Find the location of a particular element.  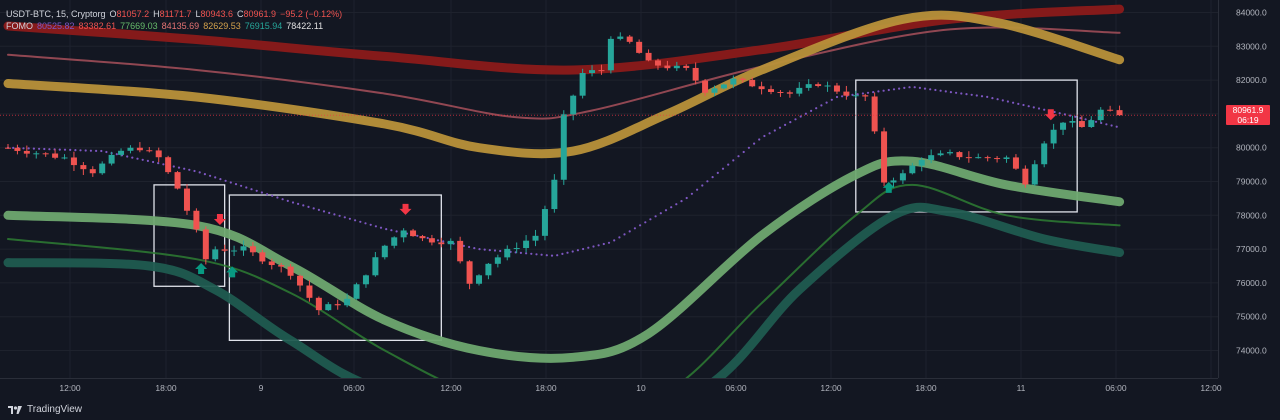

time-tick-label: 9 is located at coordinates (261, 388).